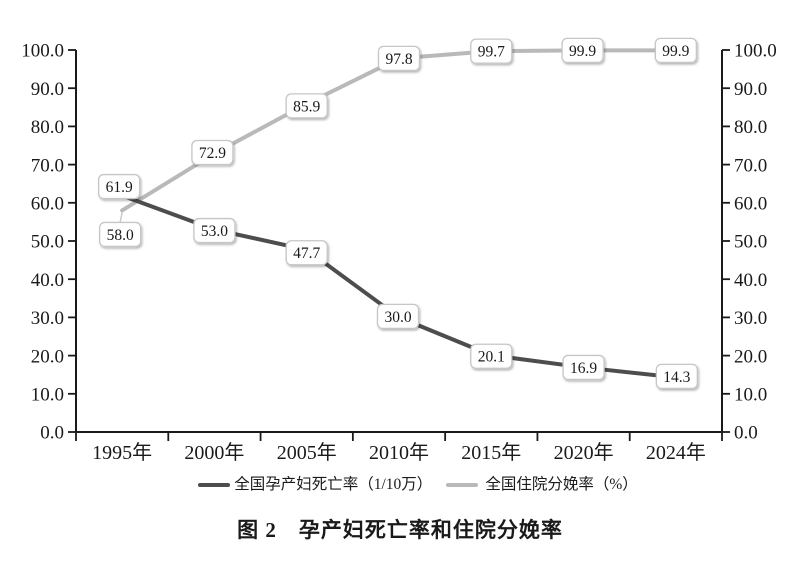 This screenshot has width=800, height=580. Describe the element at coordinates (214, 485) in the screenshot. I see `legend-swatch-maternal-mortality` at that location.